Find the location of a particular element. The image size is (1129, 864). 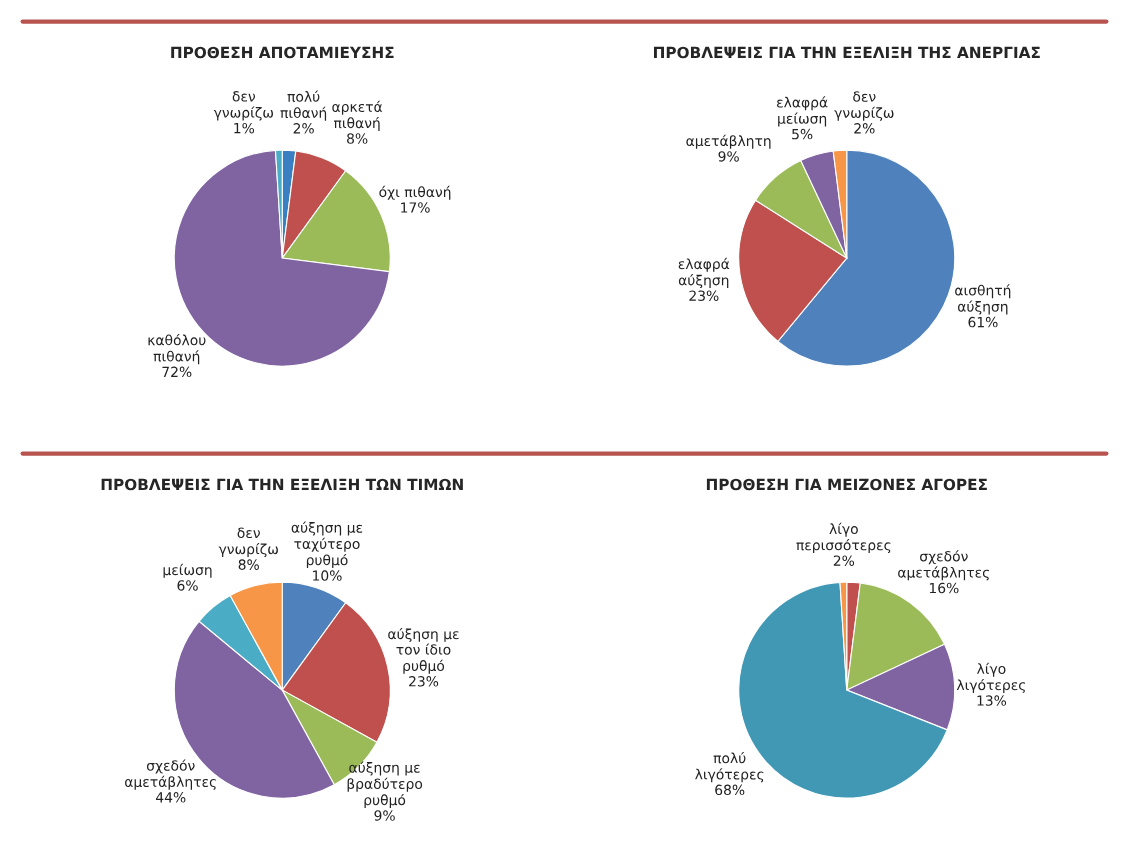

chart-title: ΠΡΟΒΛΕΨΕΙΣ ΓΙΑ ΤΗΝ ΕΞΕΛΙΞΗ ΤΗΣ ΑΝΕΡΓΙΑΣ is located at coordinates (847, 52).